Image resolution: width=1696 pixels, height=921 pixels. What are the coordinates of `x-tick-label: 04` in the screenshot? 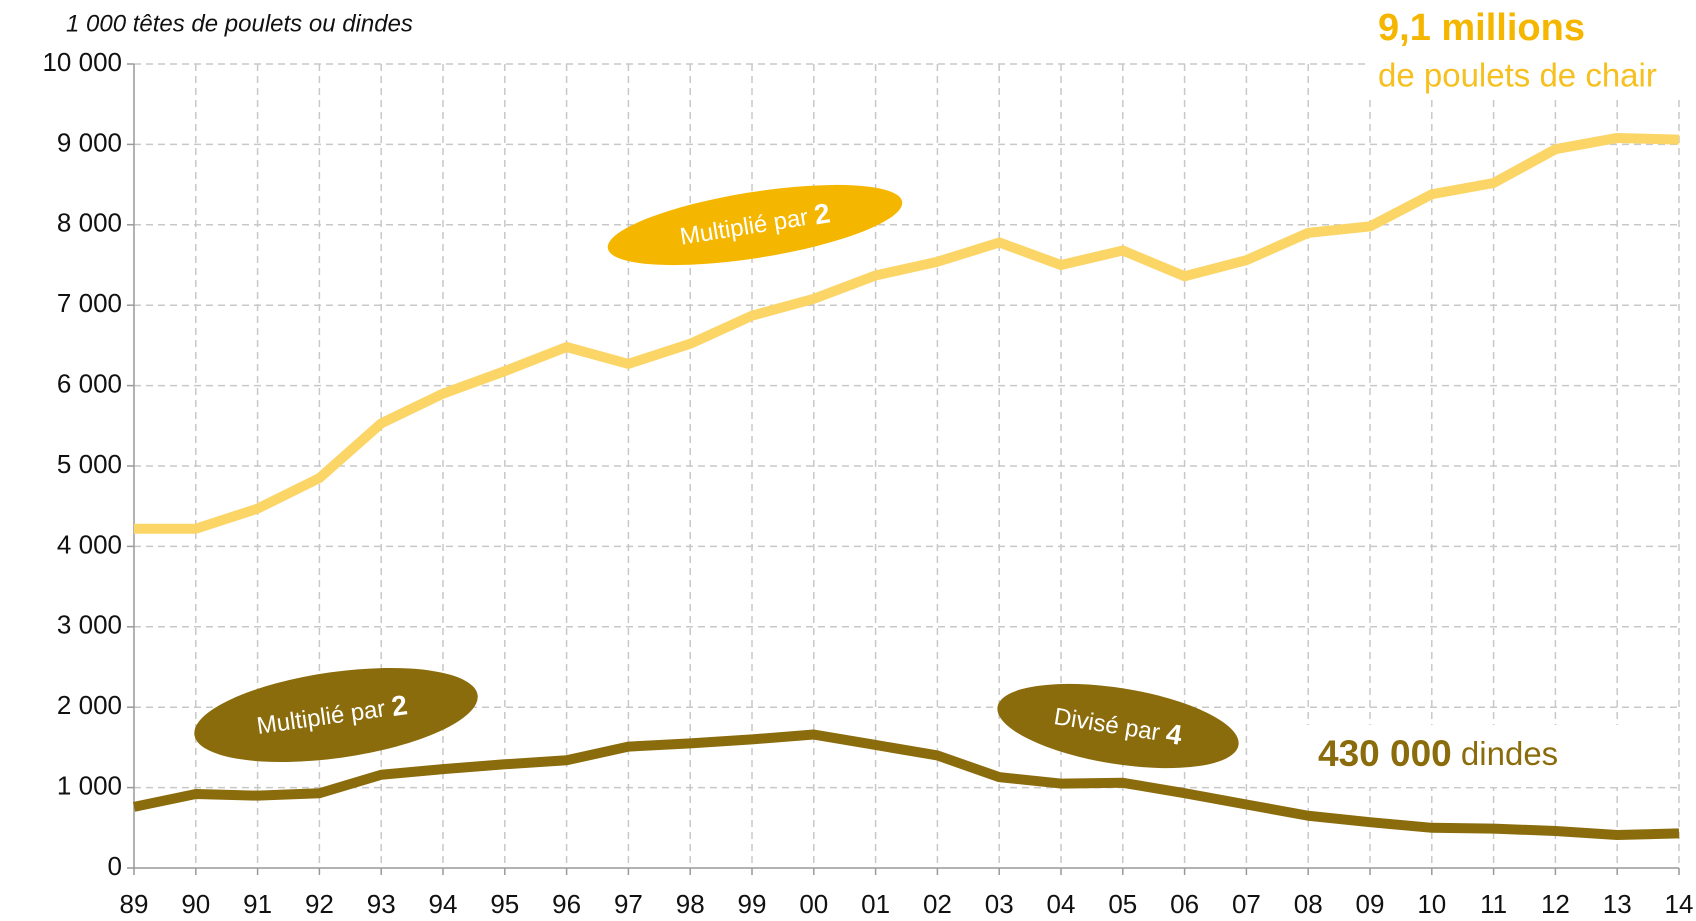 It's located at (1061, 904).